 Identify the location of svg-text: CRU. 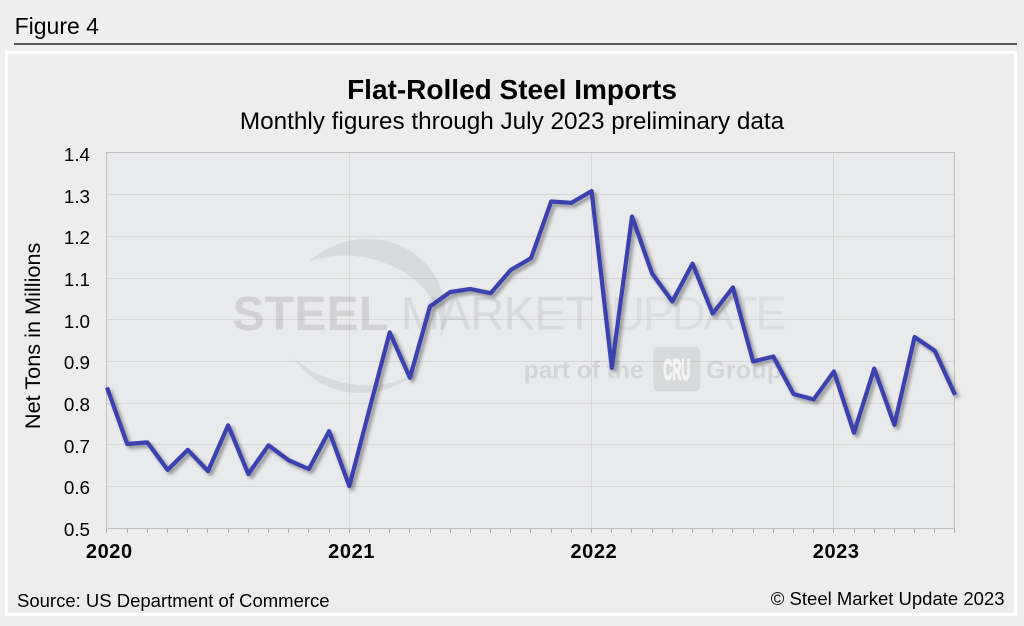
(676, 369).